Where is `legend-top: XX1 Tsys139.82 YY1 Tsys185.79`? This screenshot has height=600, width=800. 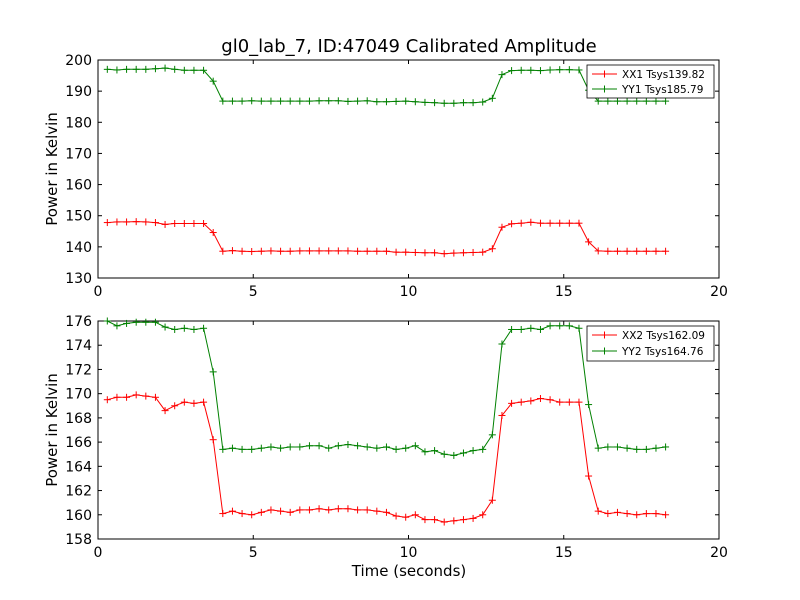 legend-top: XX1 Tsys139.82 YY1 Tsys185.79 is located at coordinates (650, 81).